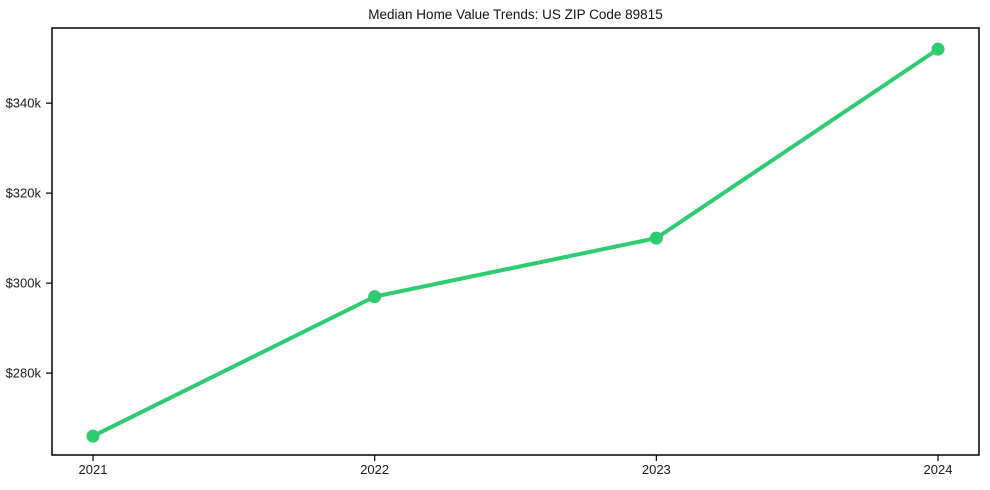 The width and height of the screenshot is (990, 490). Describe the element at coordinates (938, 469) in the screenshot. I see `x-tick-label: 2024` at that location.